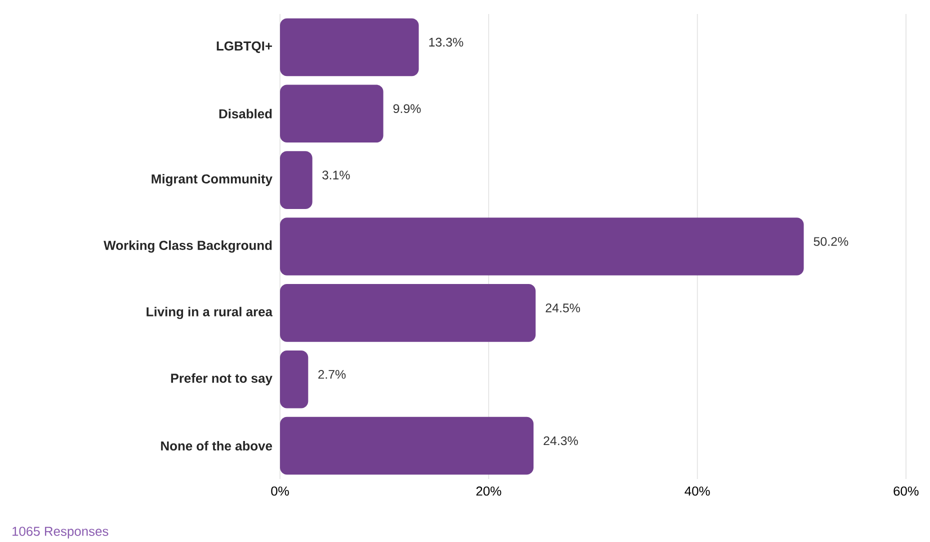 The height and width of the screenshot is (542, 930). Describe the element at coordinates (244, 47) in the screenshot. I see `y-tick-label: LGBTQI+` at that location.